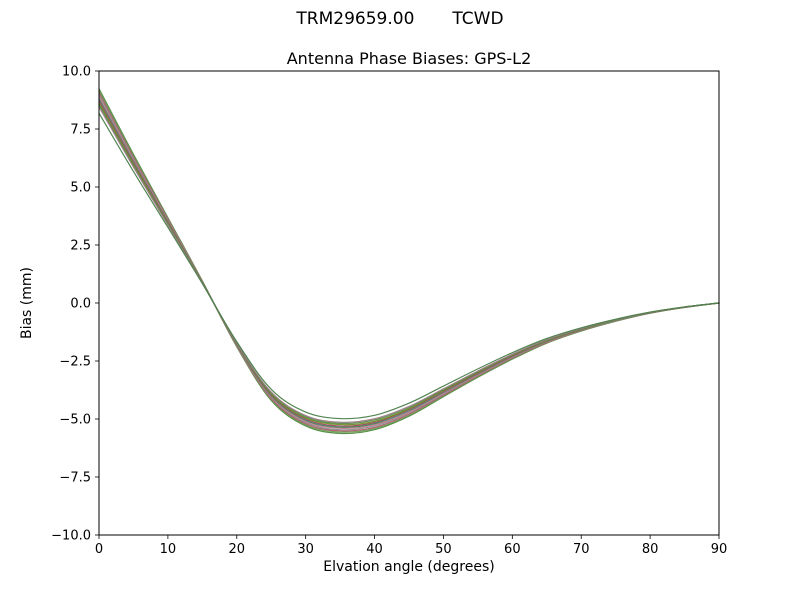  What do you see at coordinates (80, 246) in the screenshot?
I see `y-tick-label: 2.5` at bounding box center [80, 246].